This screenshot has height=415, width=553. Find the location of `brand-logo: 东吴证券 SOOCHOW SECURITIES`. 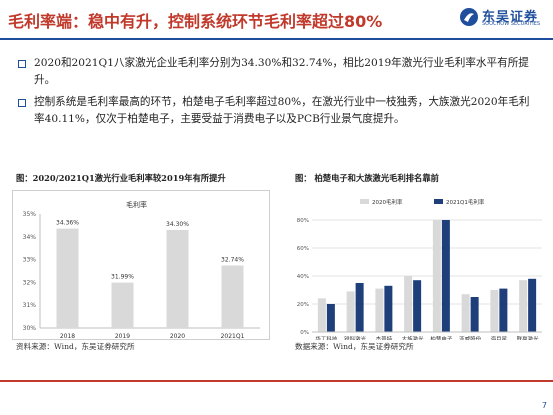

brand-logo: 东吴证券 SOOCHOW SECURITIES is located at coordinates (503, 18).